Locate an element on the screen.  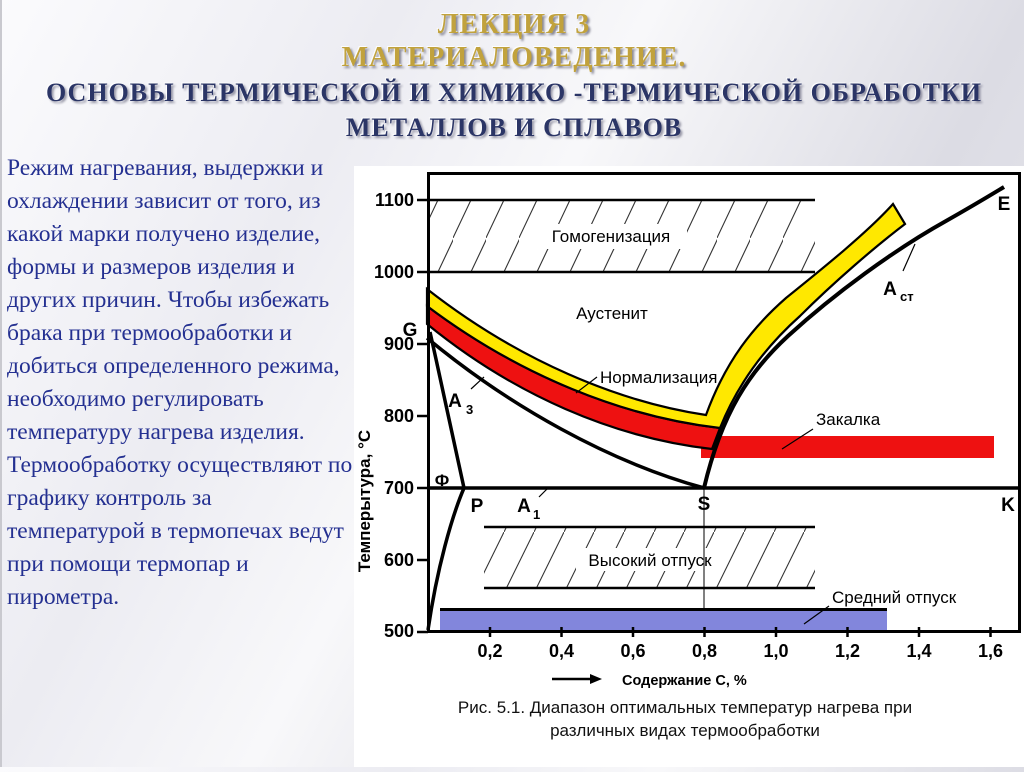
x-axis-ticks is located at coordinates (740, 632).